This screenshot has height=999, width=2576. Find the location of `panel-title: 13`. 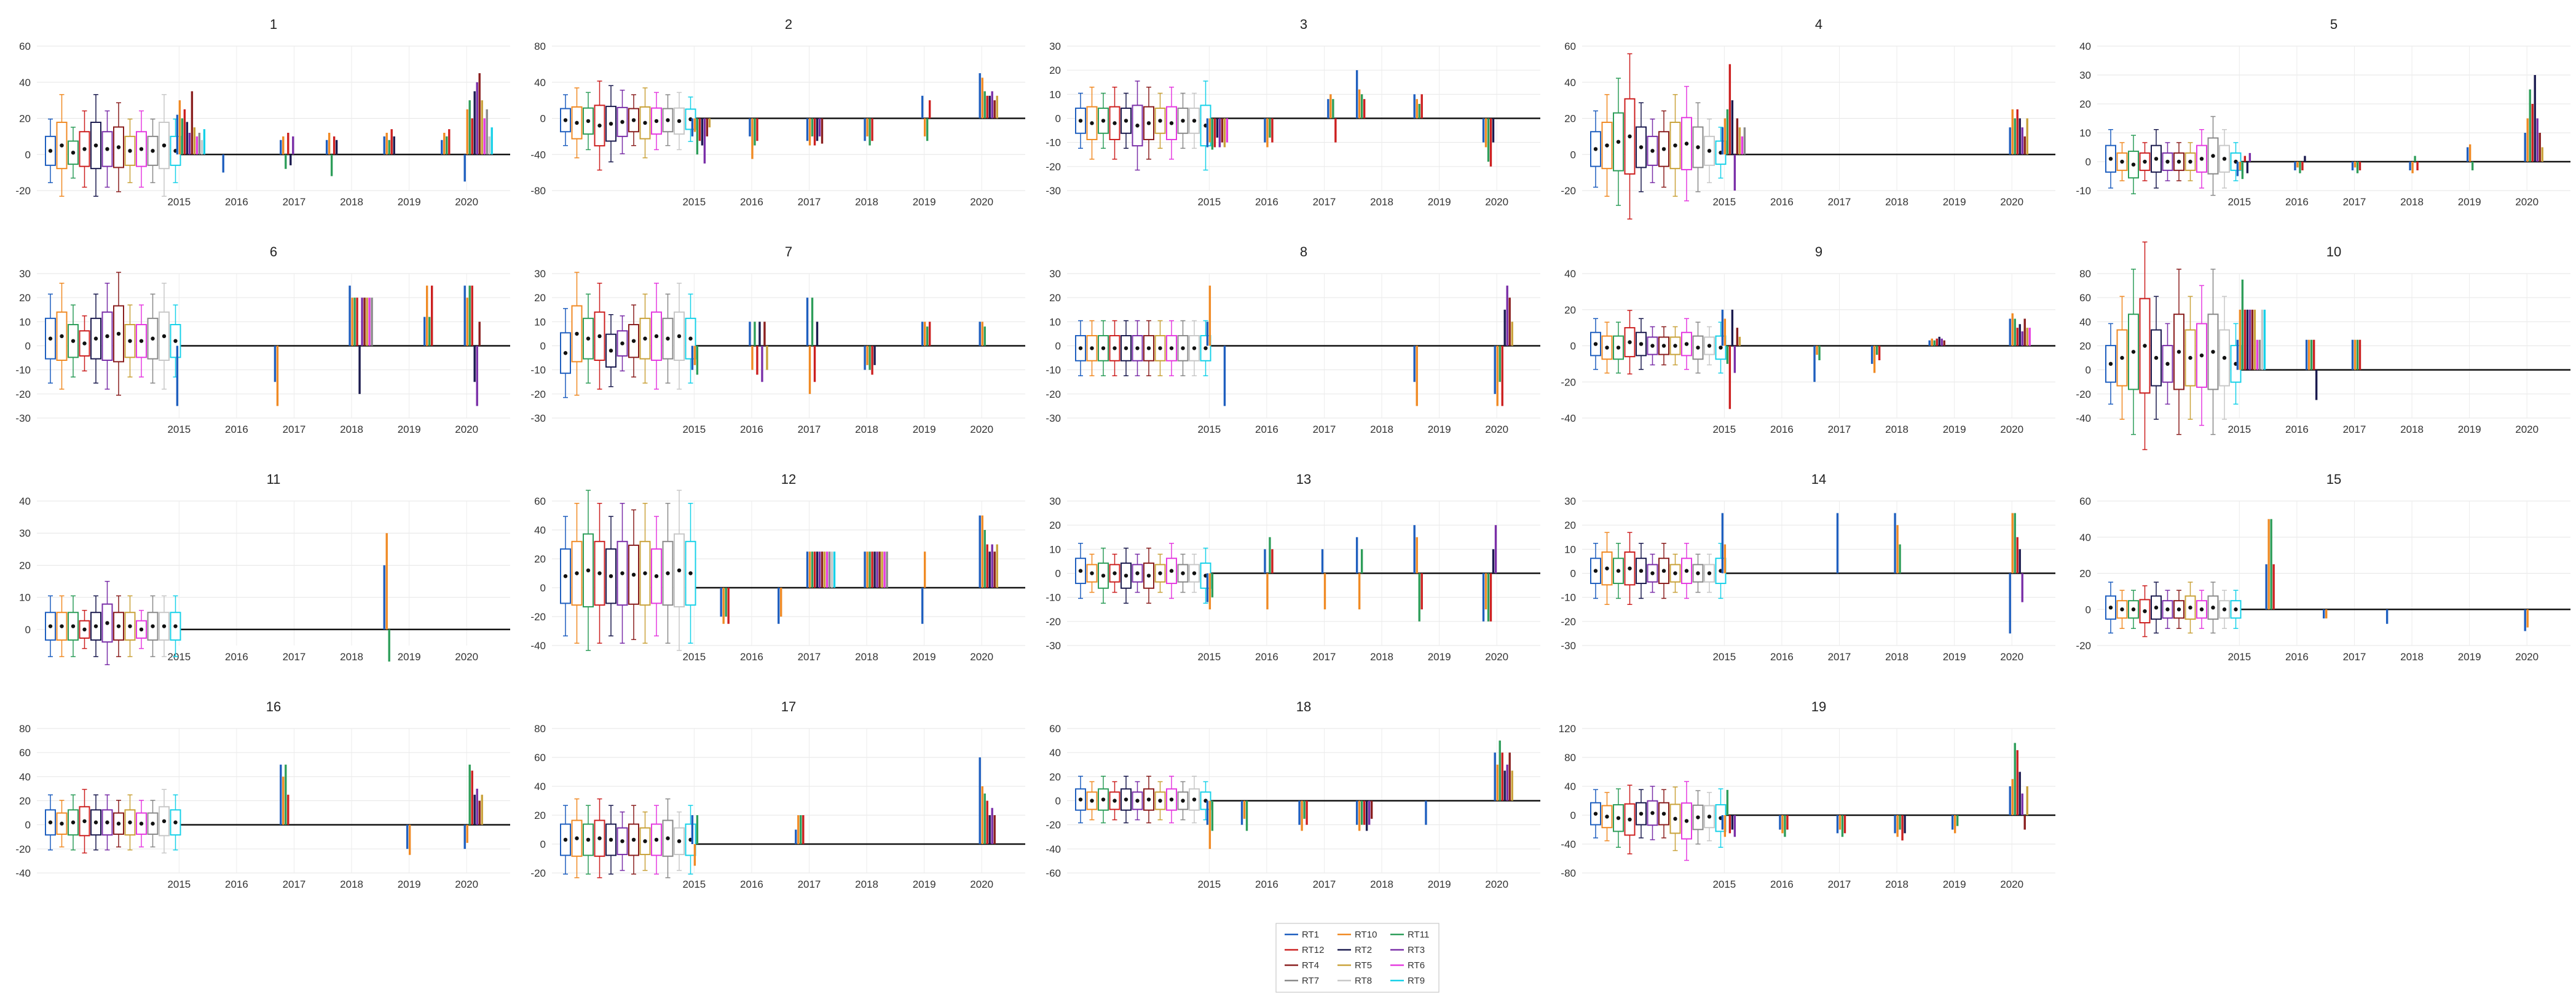

panel-title: 13 is located at coordinates (1304, 479).